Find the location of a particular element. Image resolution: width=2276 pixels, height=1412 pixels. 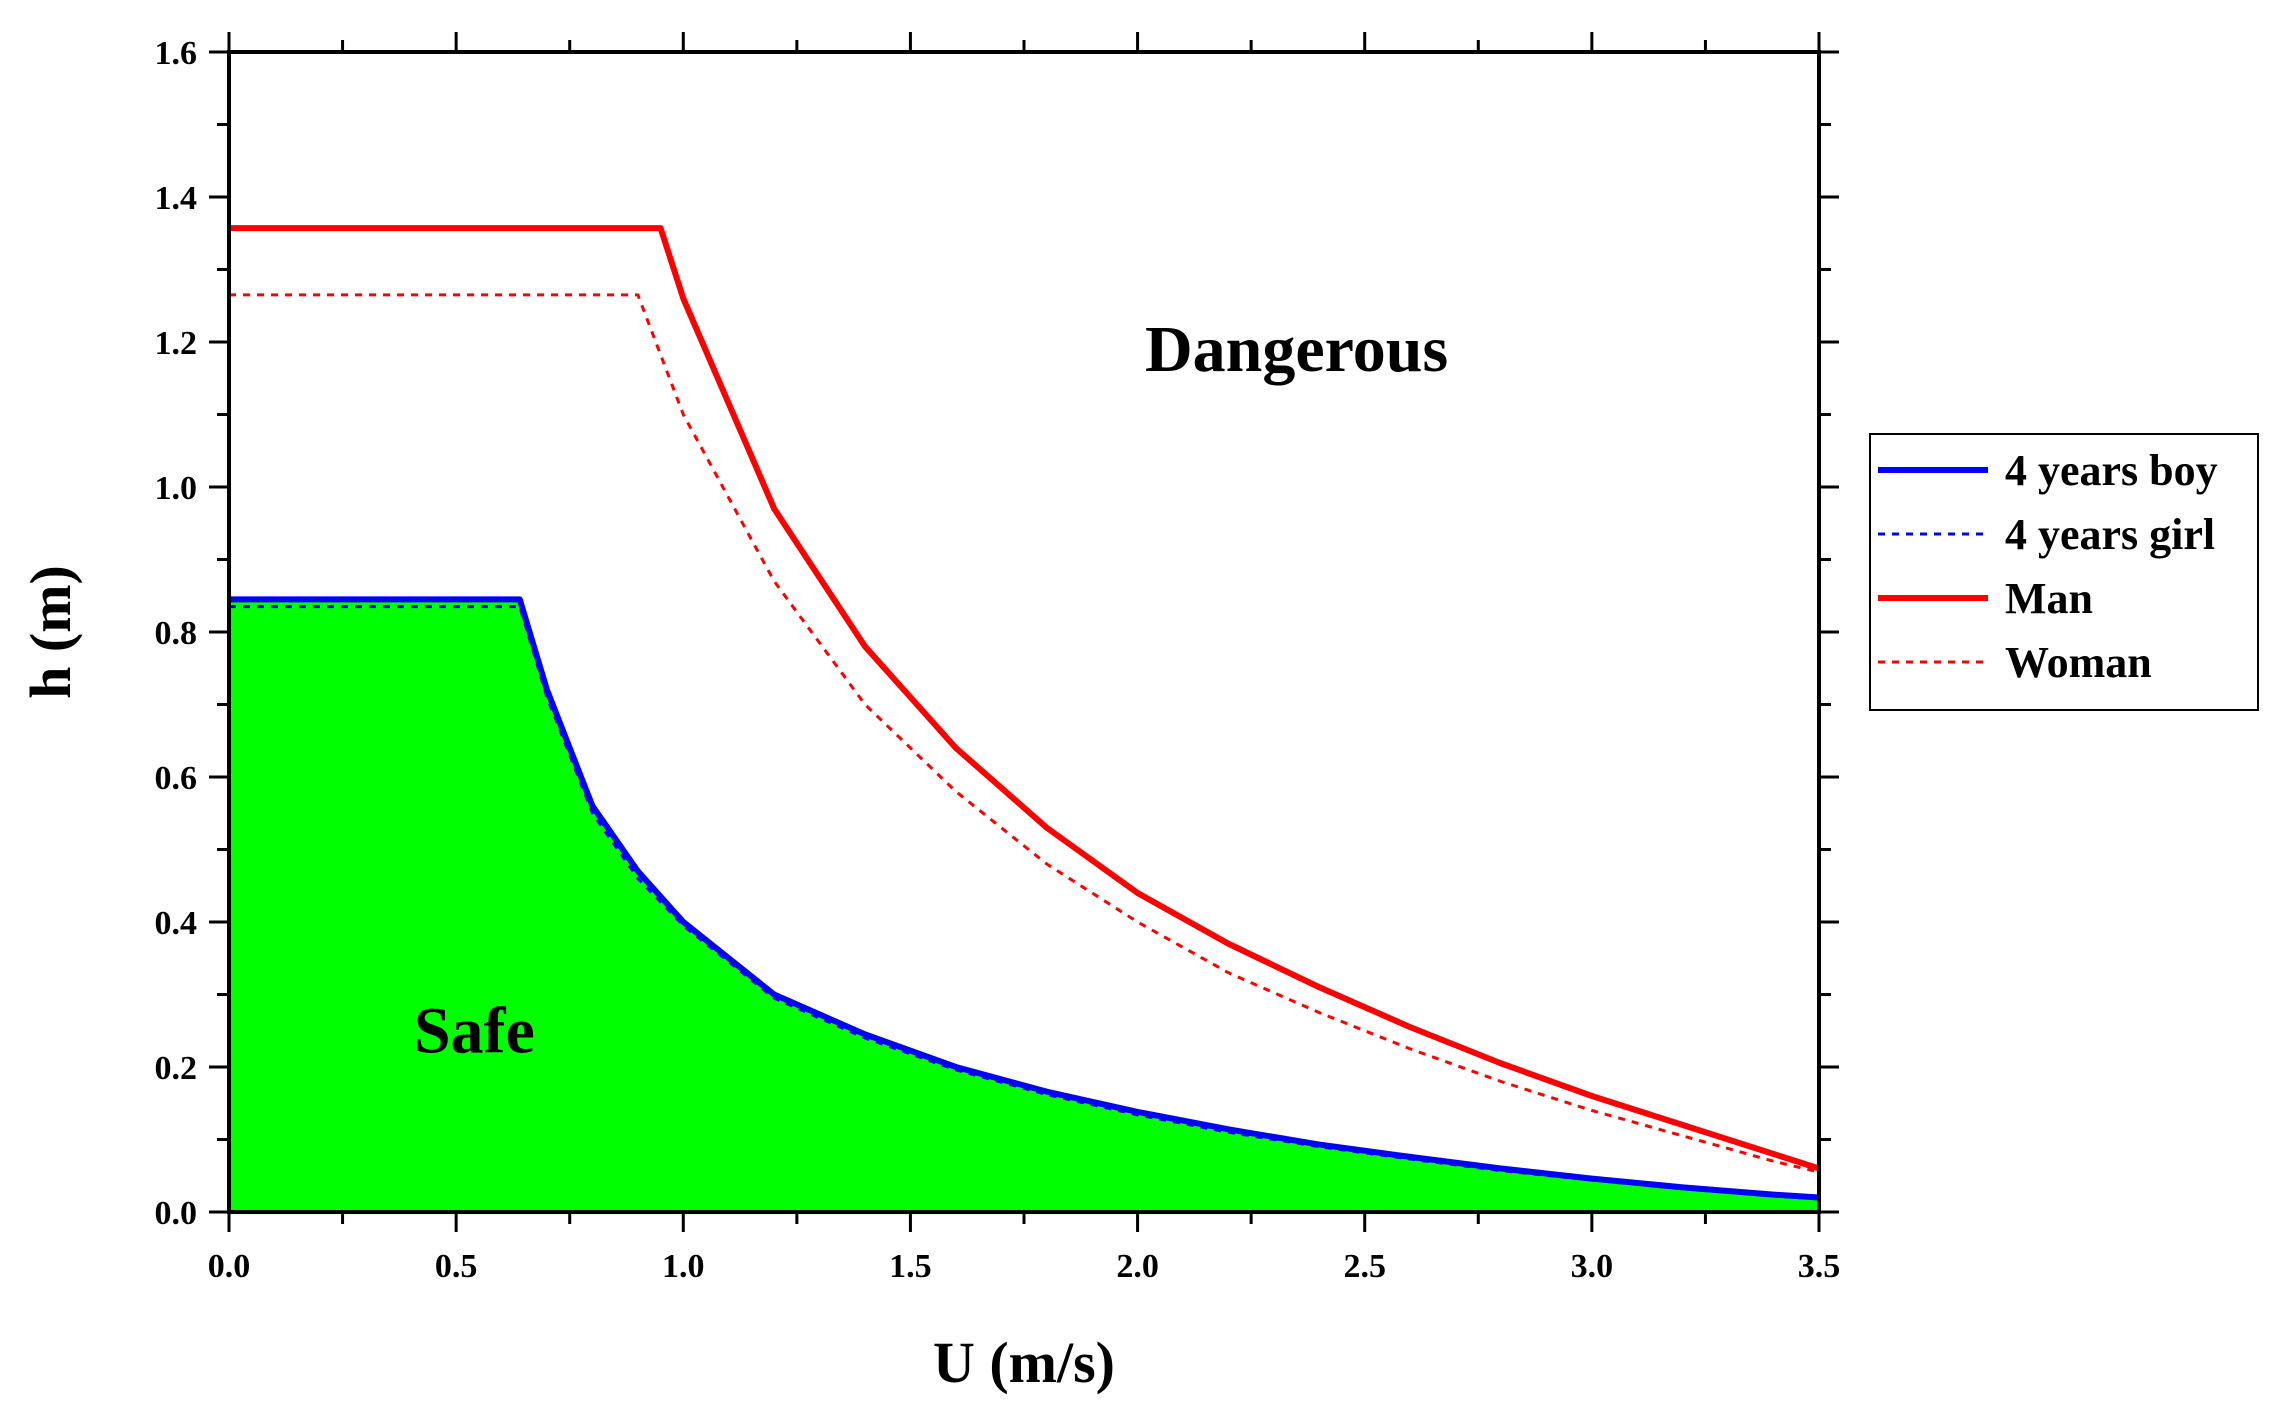

x-tick-label: 1.0 is located at coordinates (683, 1266).